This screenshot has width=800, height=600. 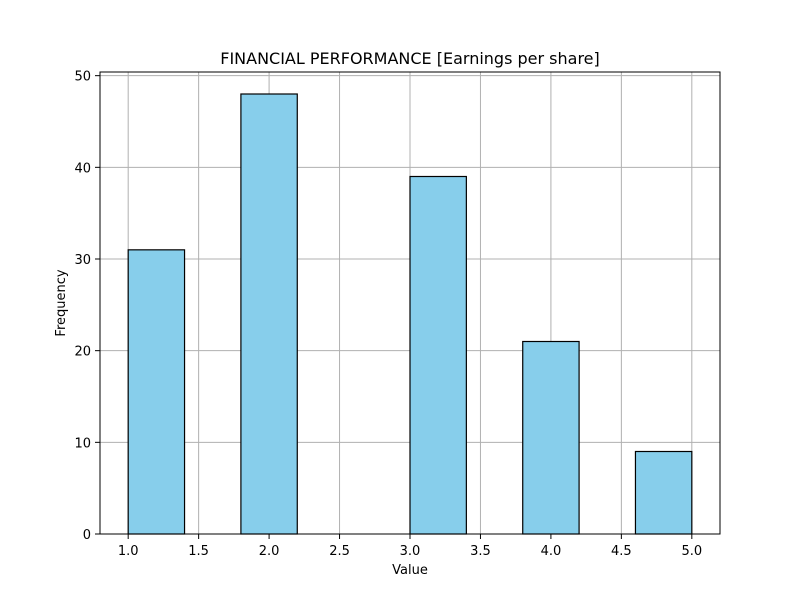 I want to click on x-tick-label: 2.5, so click(x=339, y=551).